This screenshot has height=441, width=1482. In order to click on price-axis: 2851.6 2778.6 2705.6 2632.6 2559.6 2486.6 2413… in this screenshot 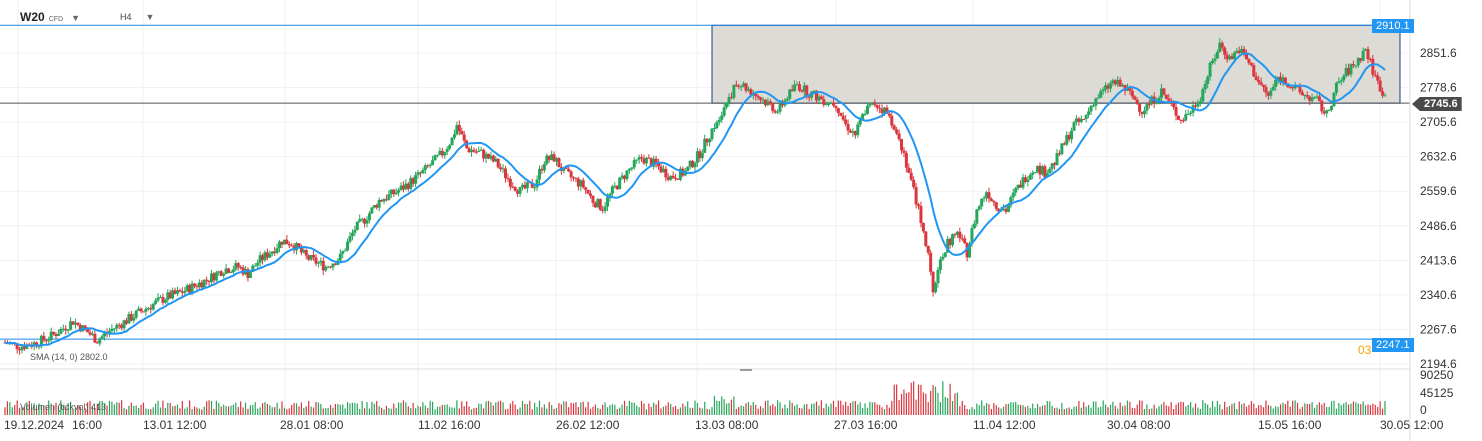, I will do `click(1438, 208)`.